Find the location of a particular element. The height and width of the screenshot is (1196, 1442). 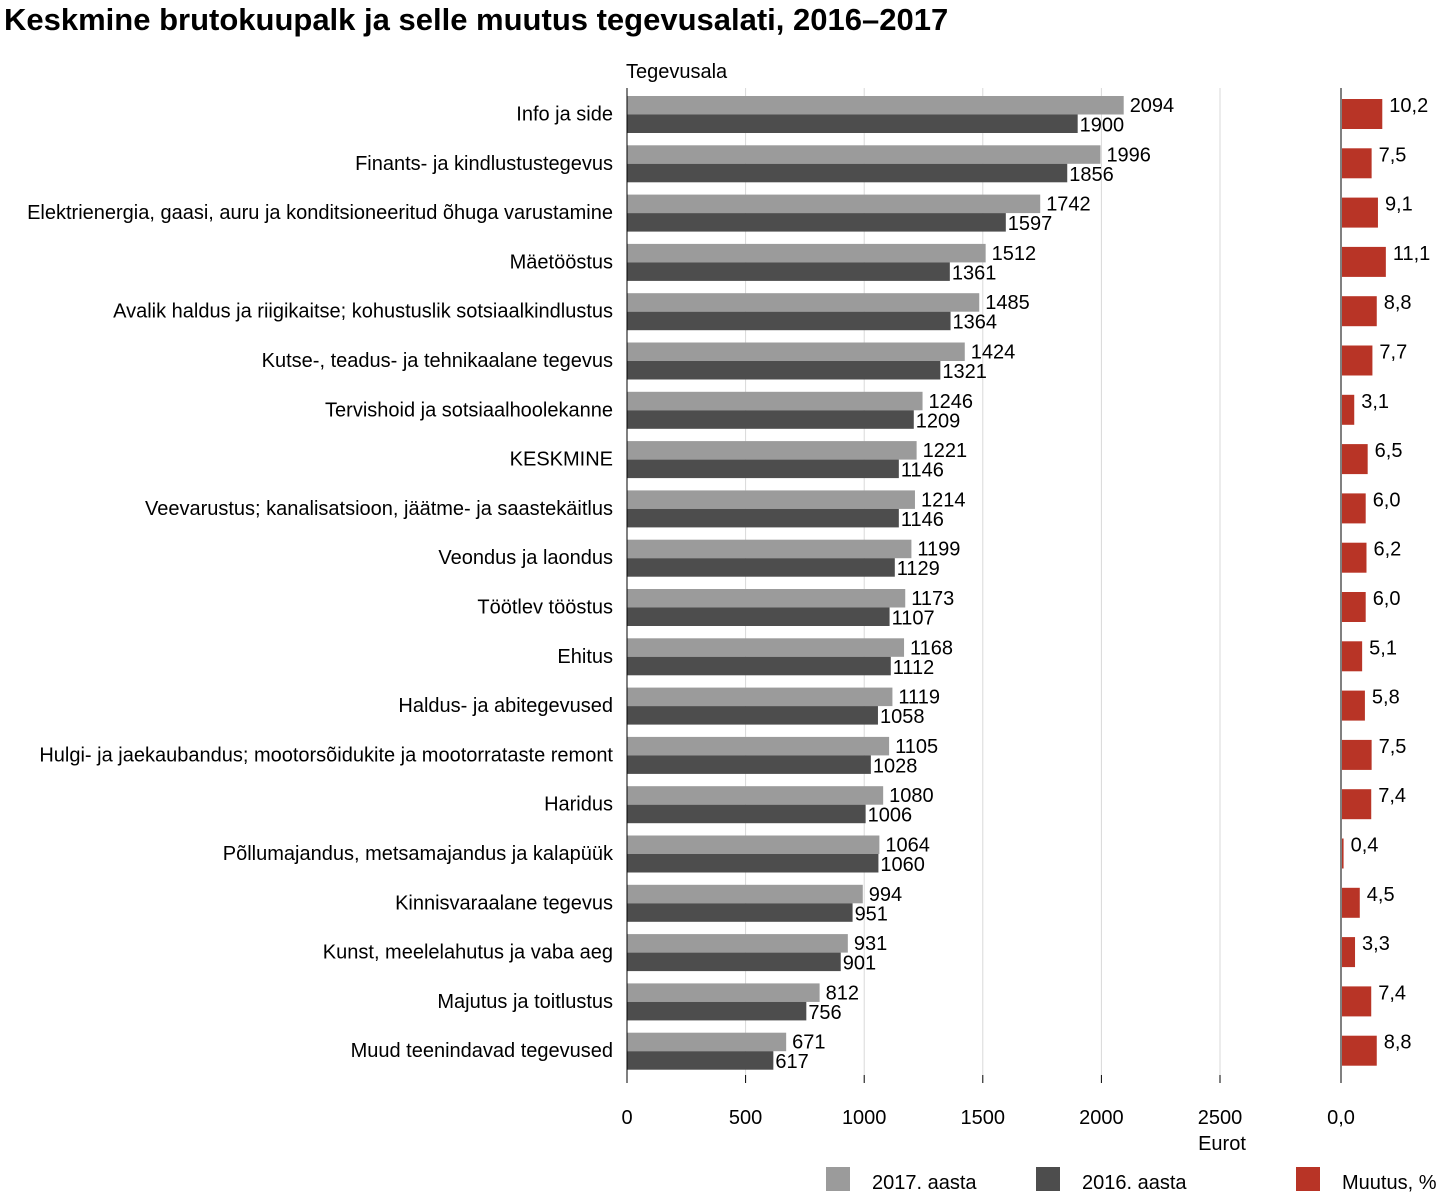

data-label-2017: 812 is located at coordinates (842, 993).